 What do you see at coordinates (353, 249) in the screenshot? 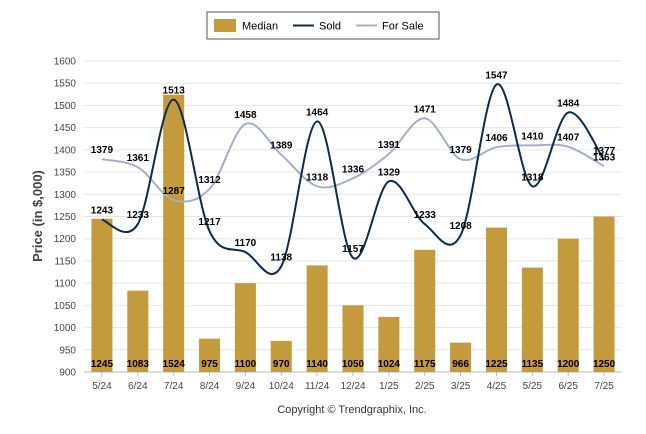
I see `sold-label: 1157` at bounding box center [353, 249].